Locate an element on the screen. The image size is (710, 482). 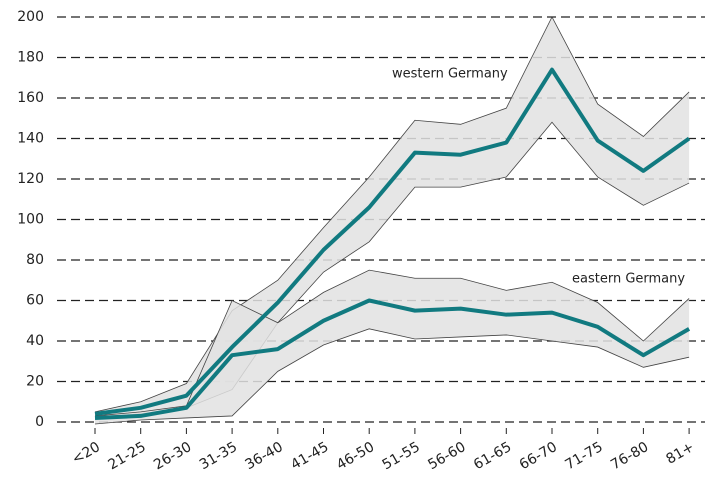
y-tick-label: 120 is located at coordinates (30, 179).